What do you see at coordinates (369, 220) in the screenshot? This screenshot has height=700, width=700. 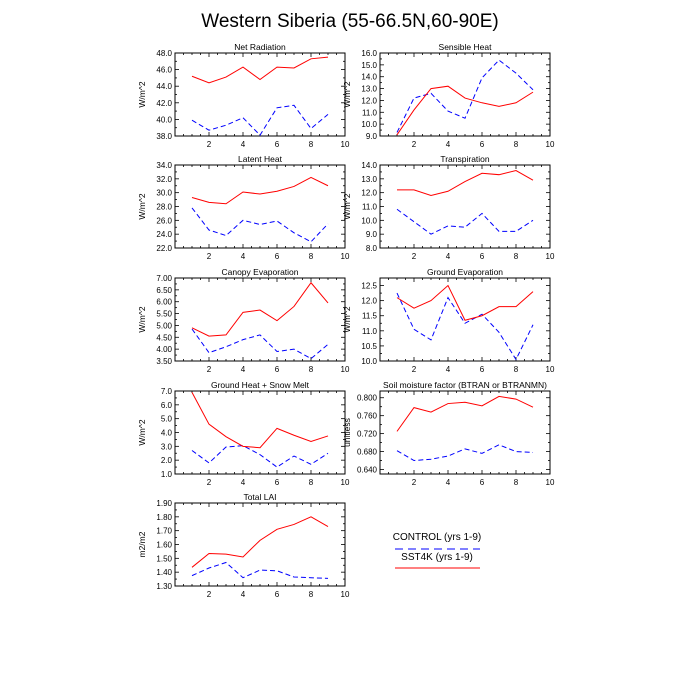 I see `transpiration-ytick-label: 10.0` at bounding box center [369, 220].